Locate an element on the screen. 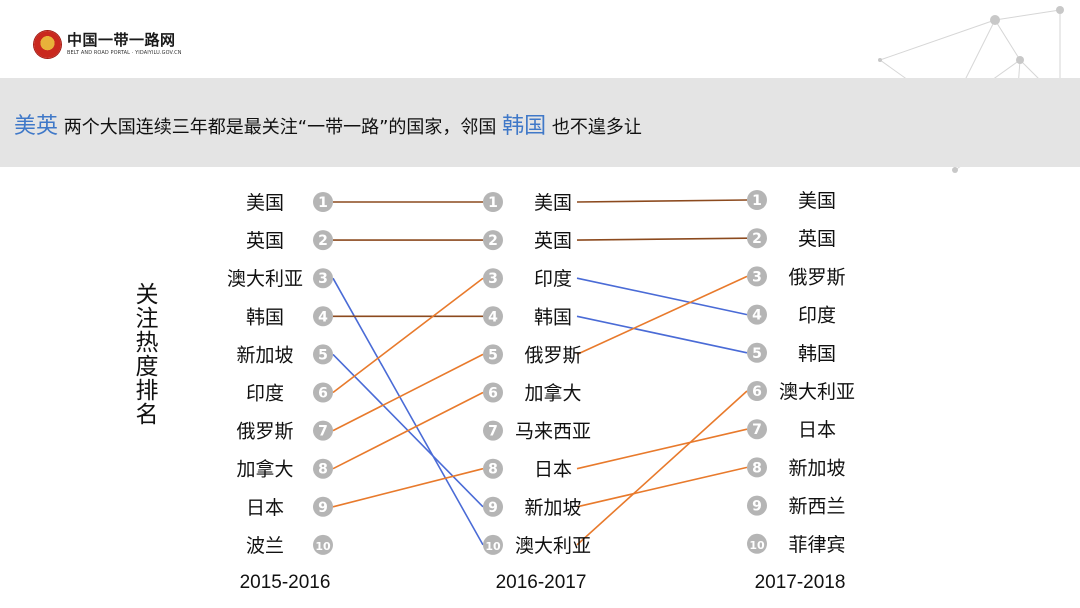 The width and height of the screenshot is (1080, 608). headline: 美英 两个大国连续三年都是最关注“一带一路”的国家，邻国 韩国 也不遑多让 is located at coordinates (328, 124).